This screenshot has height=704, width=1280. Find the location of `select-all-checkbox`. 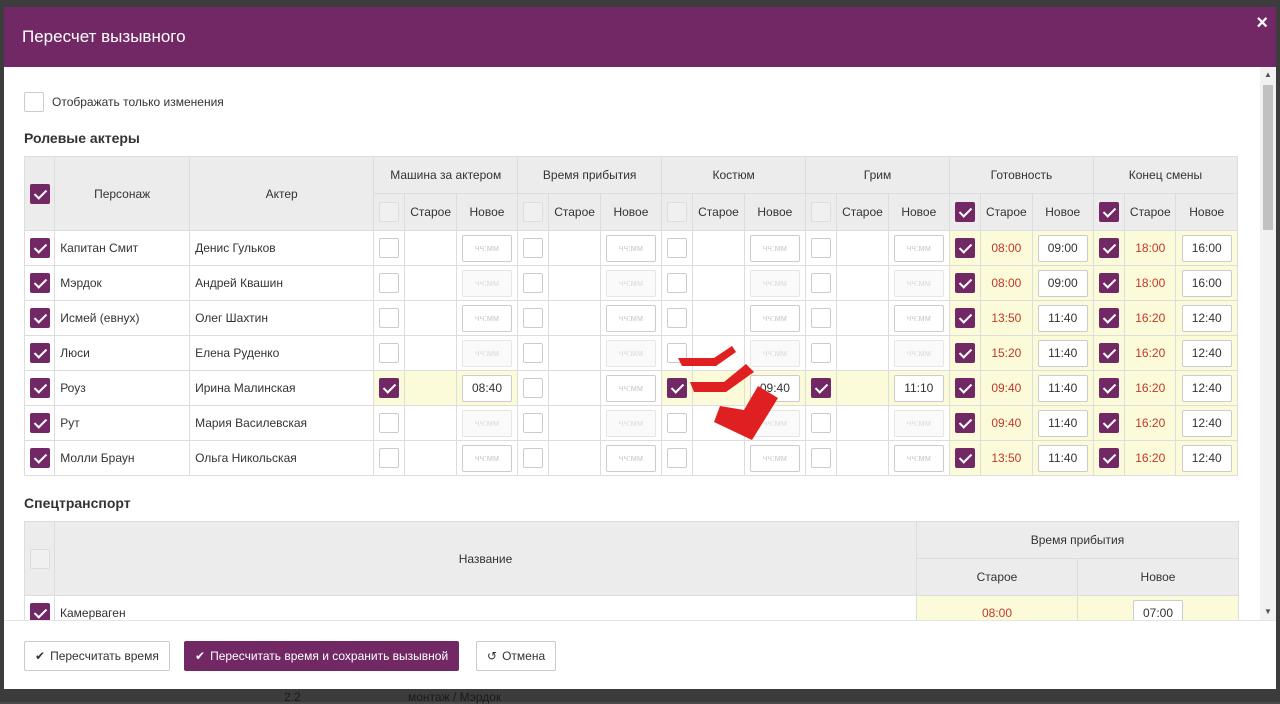

select-all-checkbox is located at coordinates (39, 193).